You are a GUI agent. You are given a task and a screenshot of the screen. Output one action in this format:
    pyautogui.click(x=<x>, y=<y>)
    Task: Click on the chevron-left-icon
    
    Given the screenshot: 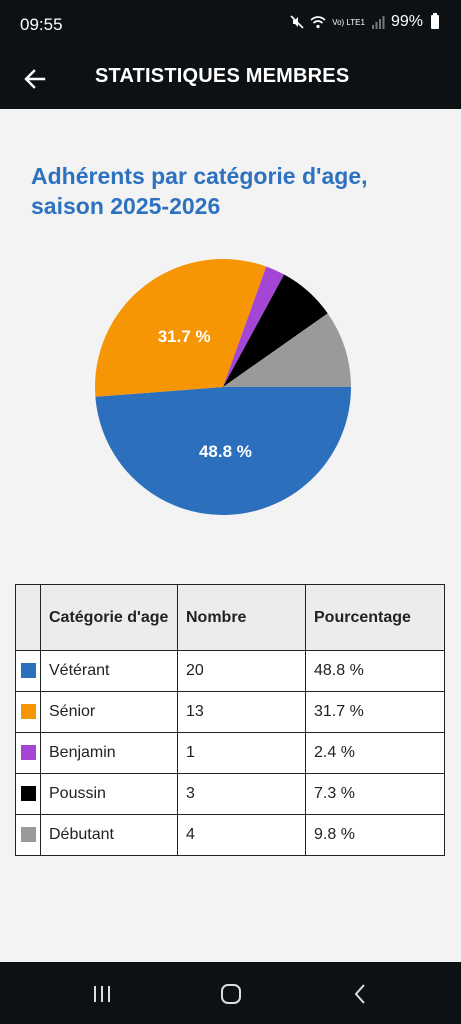 What is the action you would take?
    pyautogui.click(x=359, y=994)
    